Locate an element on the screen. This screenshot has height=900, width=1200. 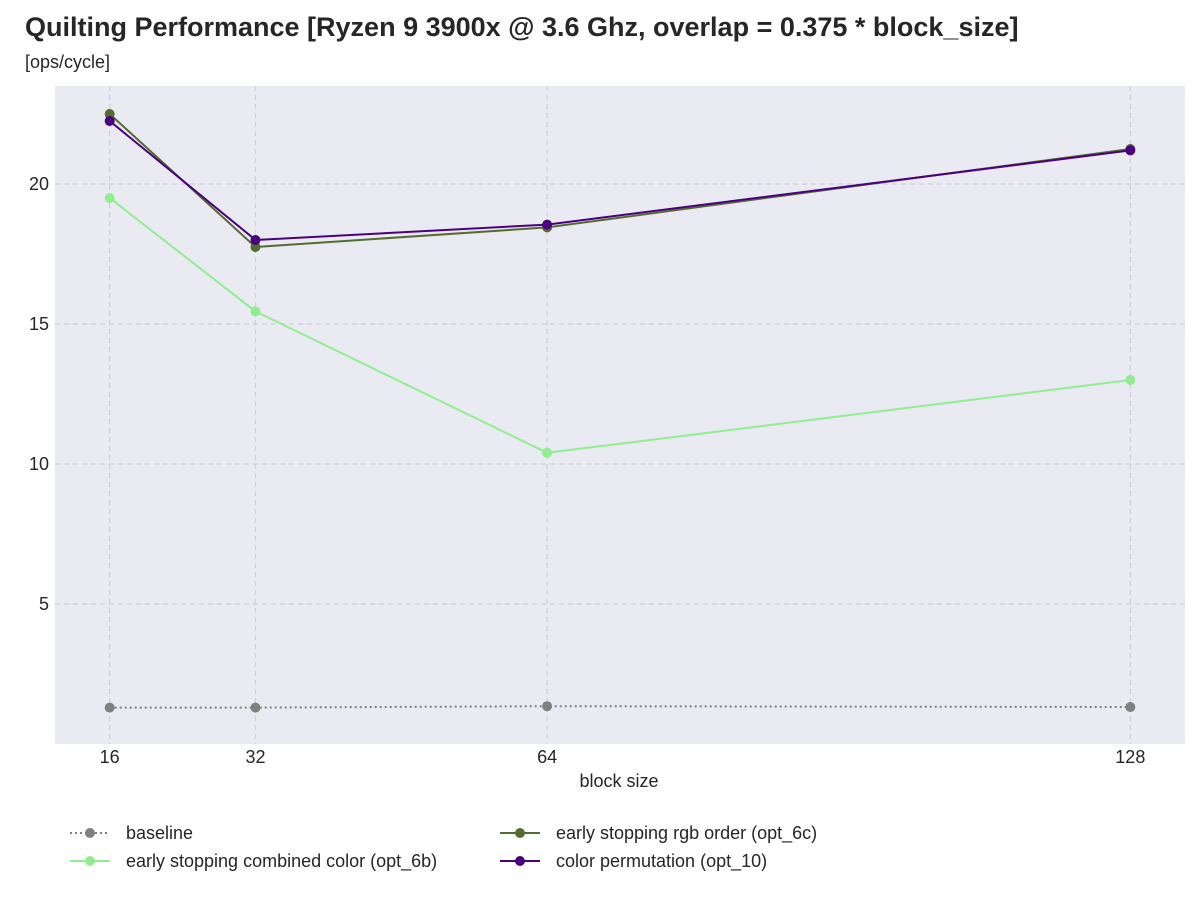
x-tick-label: 64 is located at coordinates (547, 757).